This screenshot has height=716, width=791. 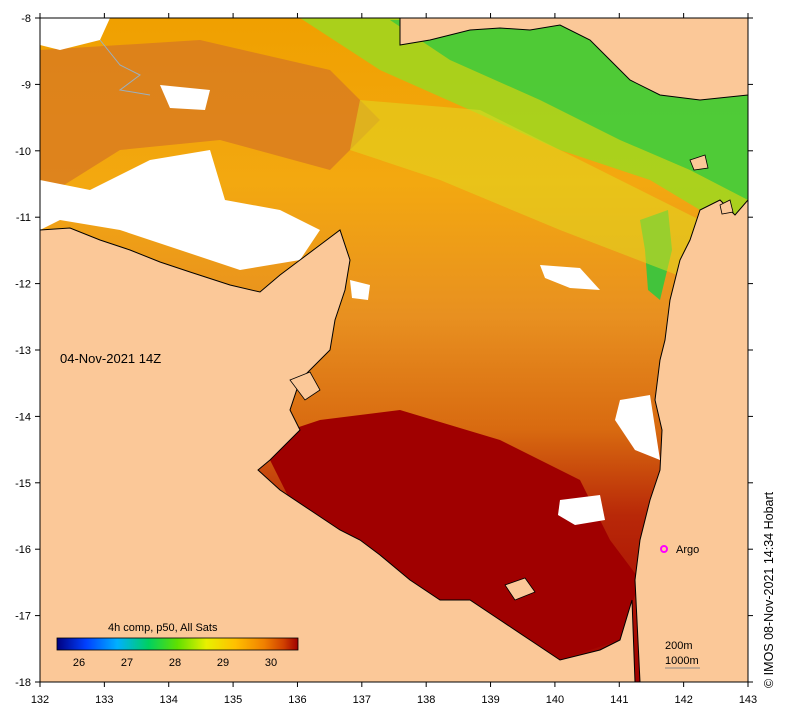 I want to click on colorbar-tick-label: 29, so click(x=223, y=663).